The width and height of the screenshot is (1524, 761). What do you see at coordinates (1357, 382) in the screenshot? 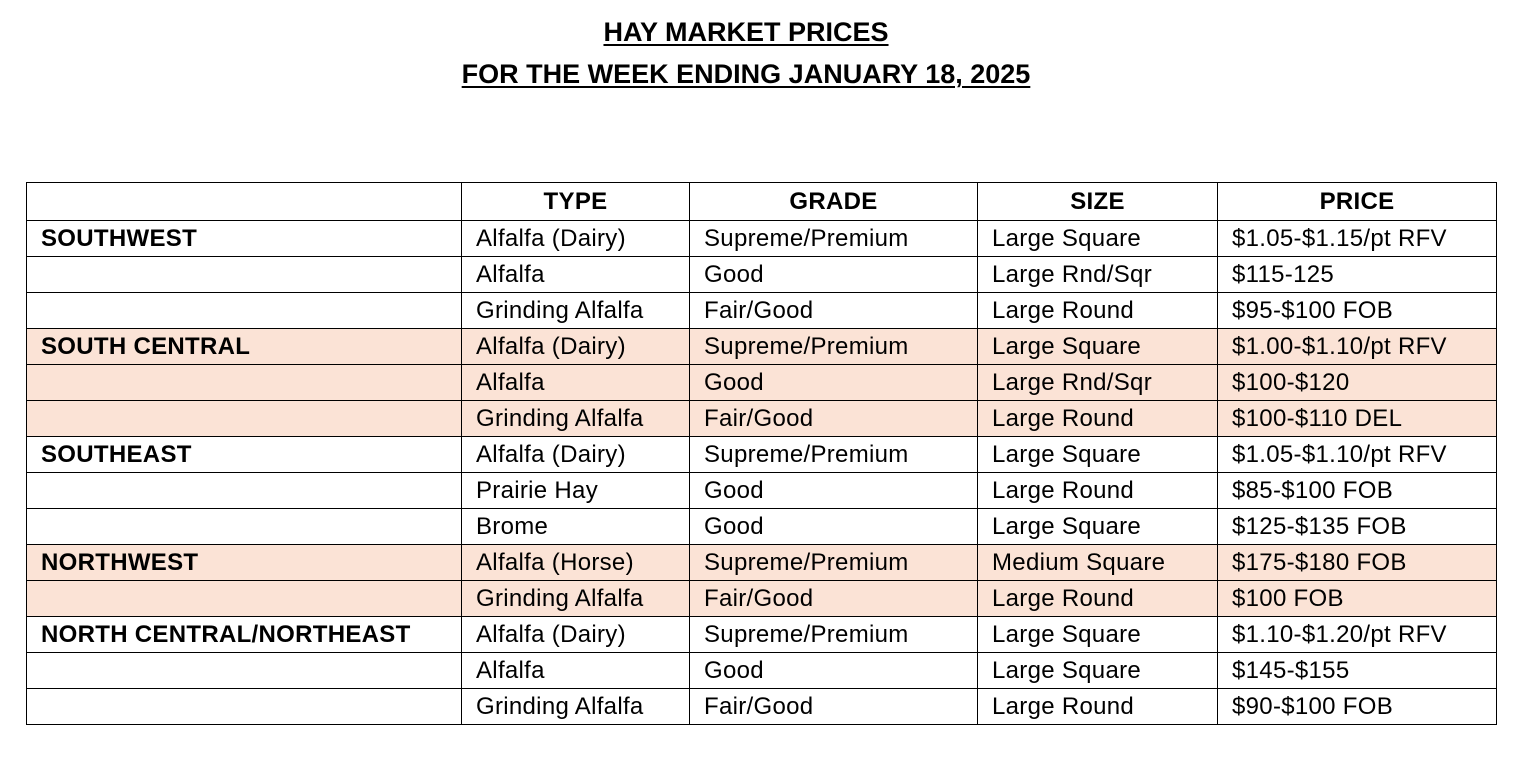
I see `cell-price: $100-$120` at bounding box center [1357, 382].